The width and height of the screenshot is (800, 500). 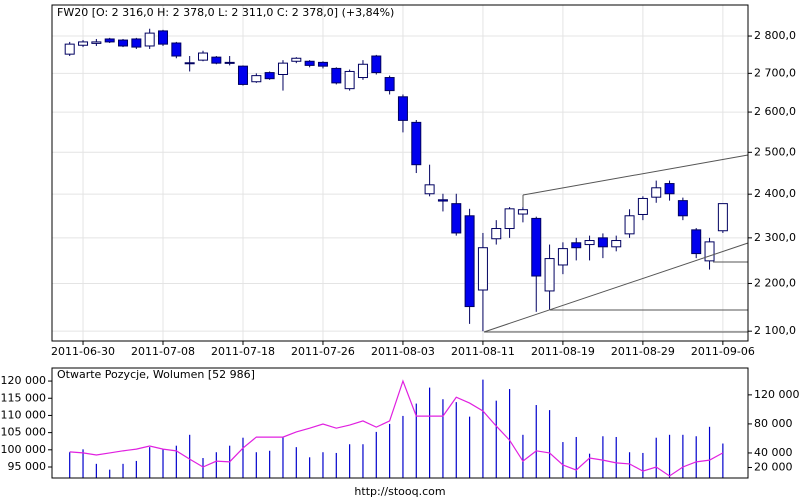 I want to click on y-tick-label: 2 200,0, so click(x=775, y=282).